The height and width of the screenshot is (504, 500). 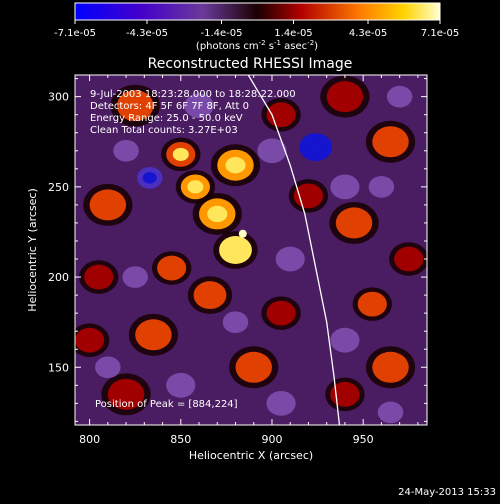 What do you see at coordinates (166, 404) in the screenshot?
I see `peak-position-label: Position of Peak = [884,224]` at bounding box center [166, 404].